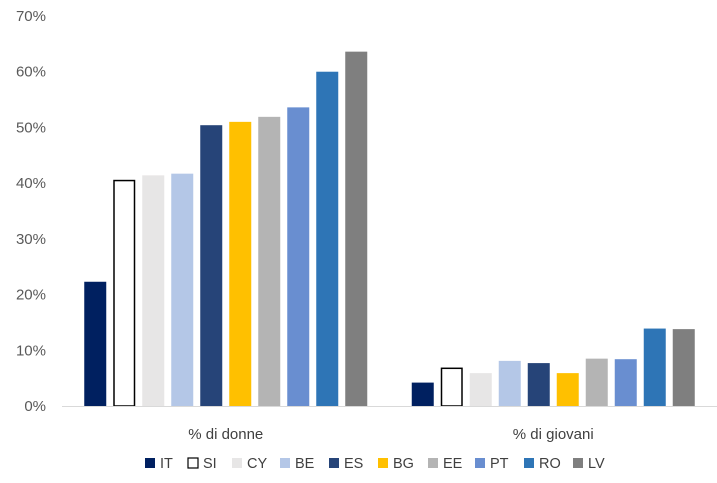 The height and width of the screenshot is (483, 717). I want to click on y-axis: 0% 10% 20% 30% 40% 50% 60% 70%, so click(31, 211).